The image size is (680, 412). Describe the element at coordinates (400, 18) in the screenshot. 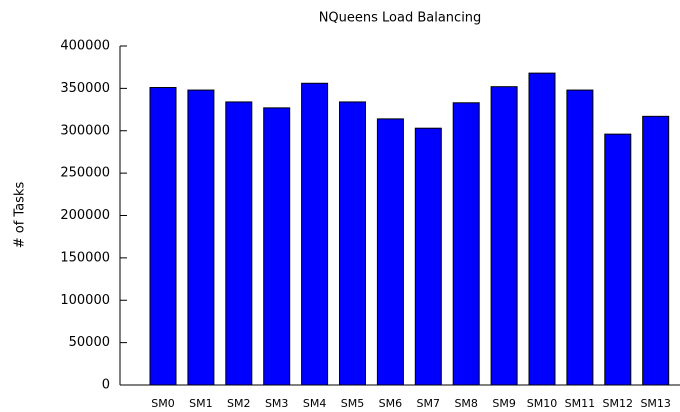

I see `chart-title: NQueens Load Balancing` at that location.